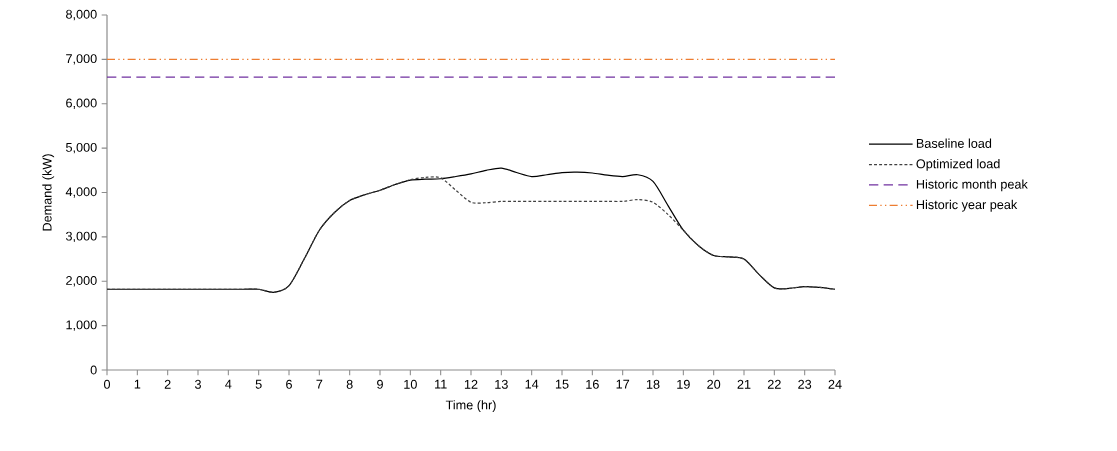 This screenshot has height=451, width=1117. I want to click on x-tick-label: 9, so click(380, 384).